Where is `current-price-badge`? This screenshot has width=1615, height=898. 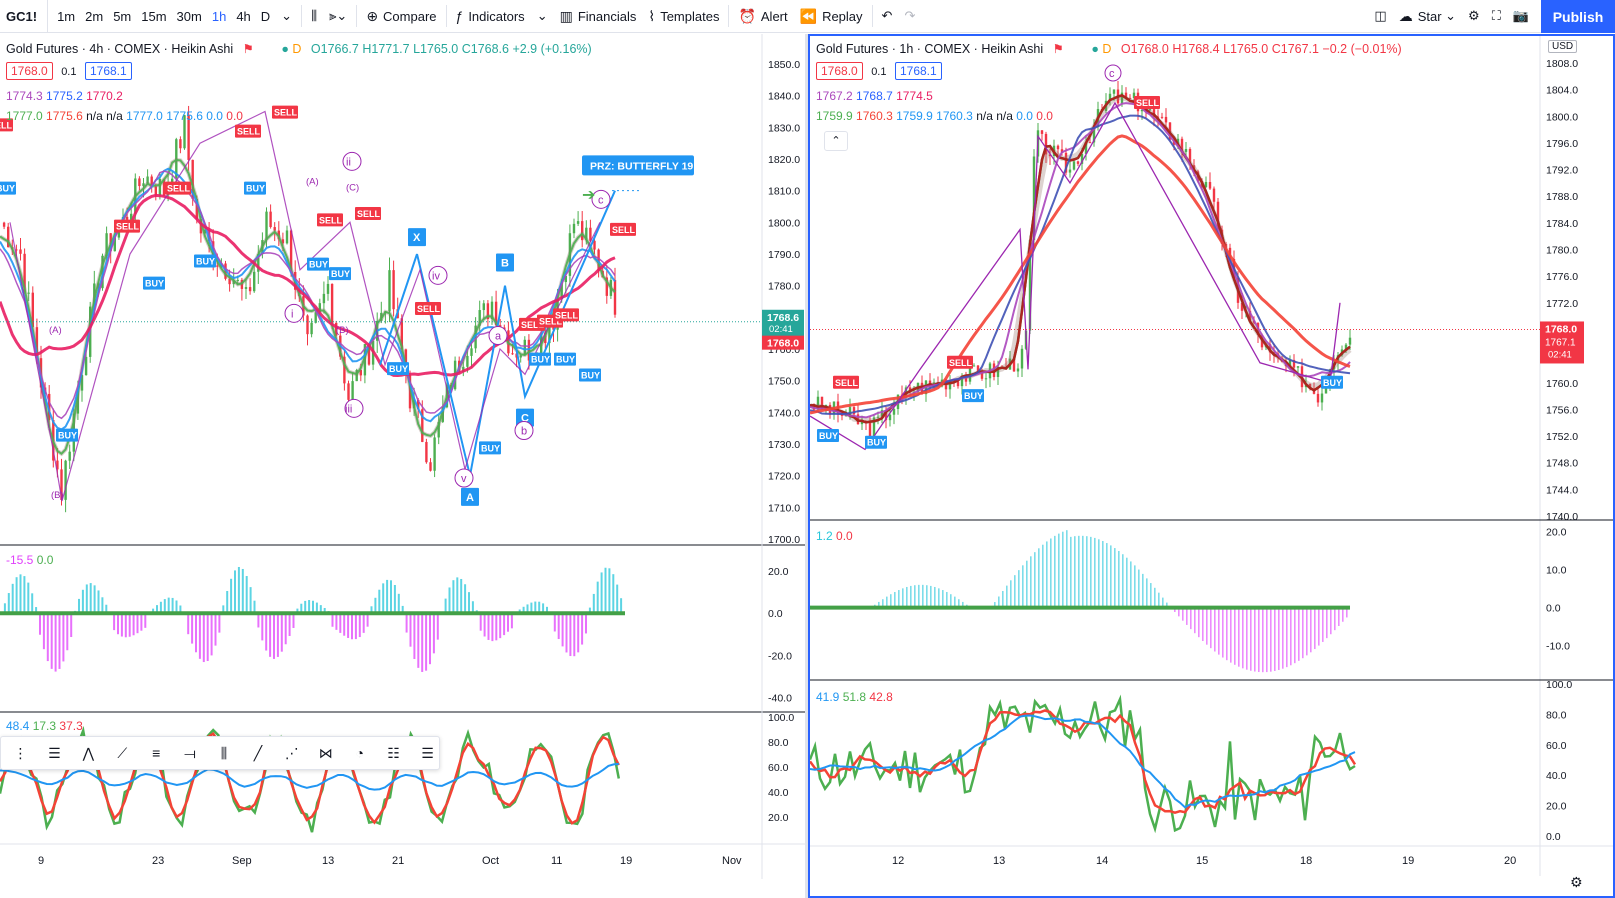 current-price-badge is located at coordinates (1562, 342).